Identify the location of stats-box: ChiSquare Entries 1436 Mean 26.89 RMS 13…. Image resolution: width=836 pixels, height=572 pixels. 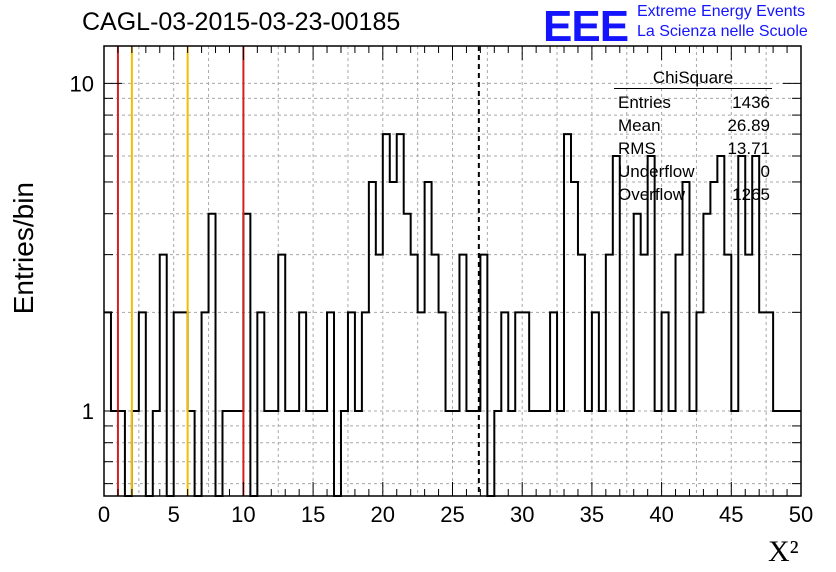
(693, 137).